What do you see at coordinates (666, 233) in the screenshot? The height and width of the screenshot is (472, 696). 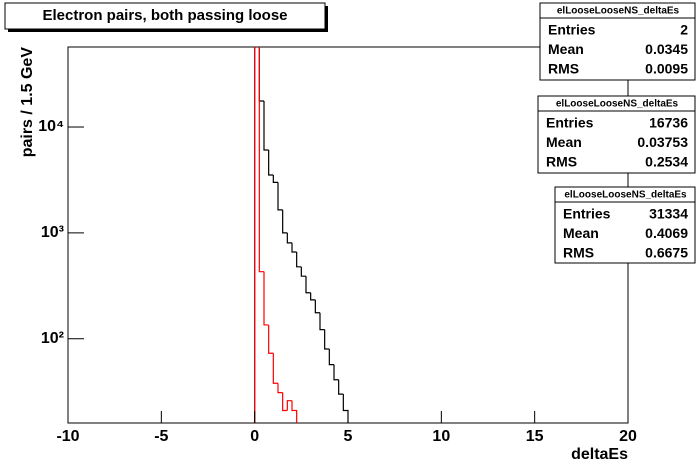 I see `stats-value: 0.4069` at bounding box center [666, 233].